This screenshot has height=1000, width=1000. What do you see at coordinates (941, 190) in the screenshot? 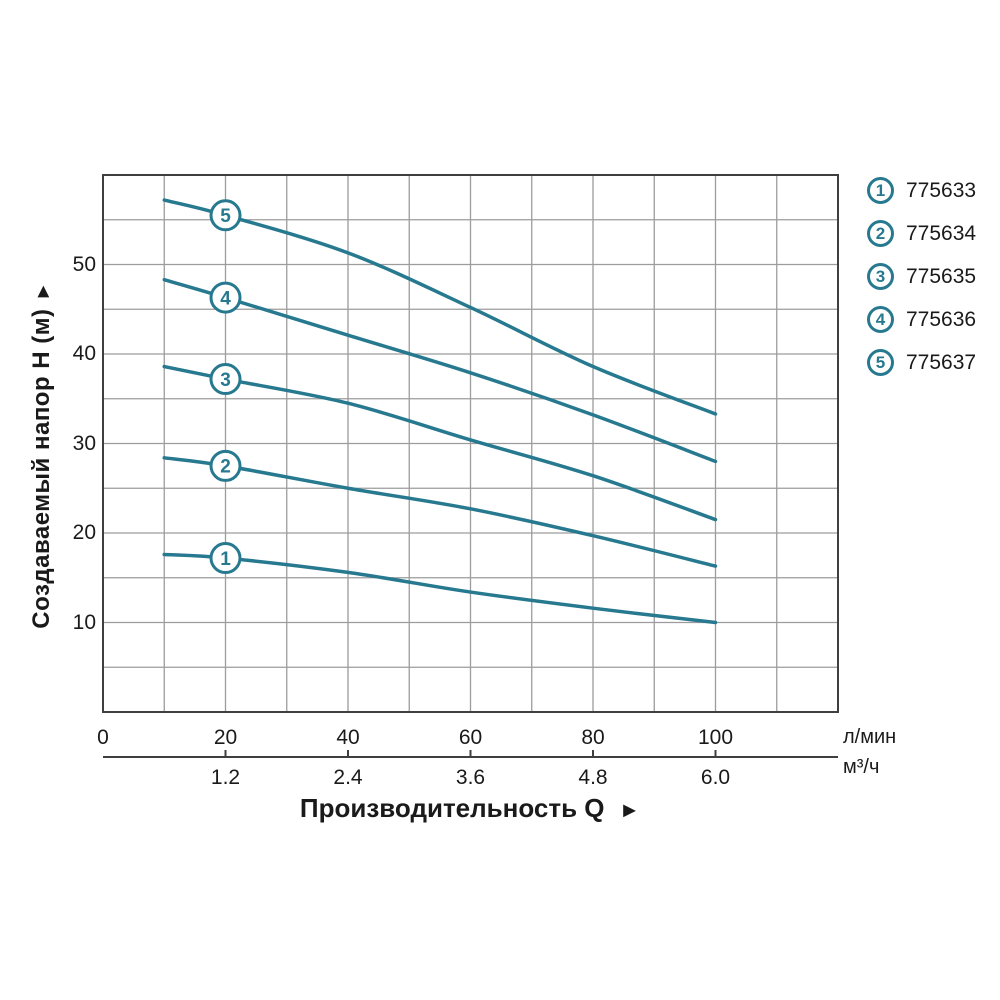
I see `legend-model-number: 775633` at bounding box center [941, 190].